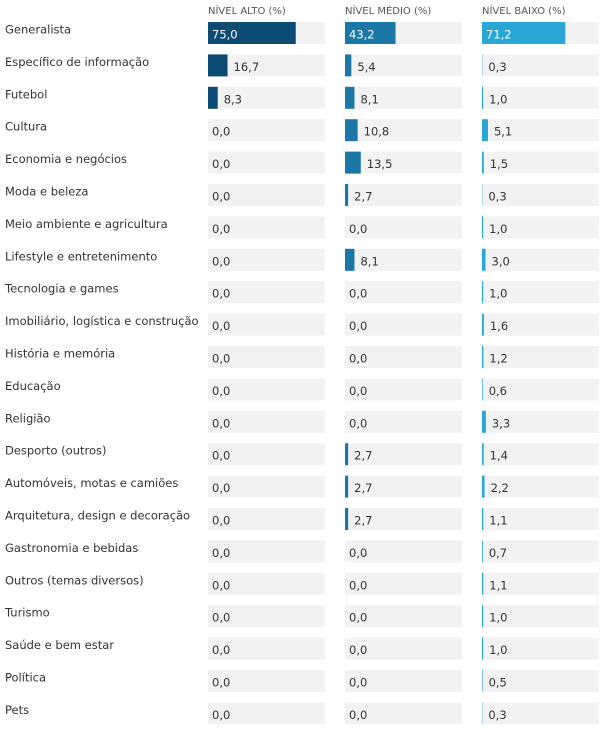  Describe the element at coordinates (524, 10) in the screenshot. I see `column-header: NÍVEL BAIXO (%)` at that location.